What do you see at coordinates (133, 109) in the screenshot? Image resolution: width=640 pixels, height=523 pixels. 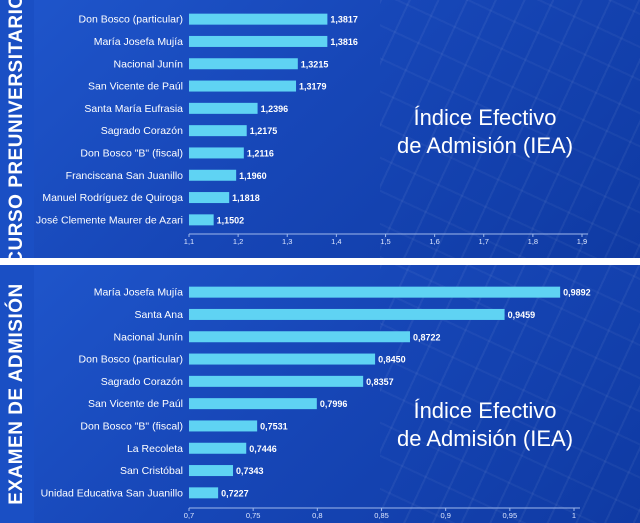 I see `category-label: Santa María Eufrasia` at bounding box center [133, 109].